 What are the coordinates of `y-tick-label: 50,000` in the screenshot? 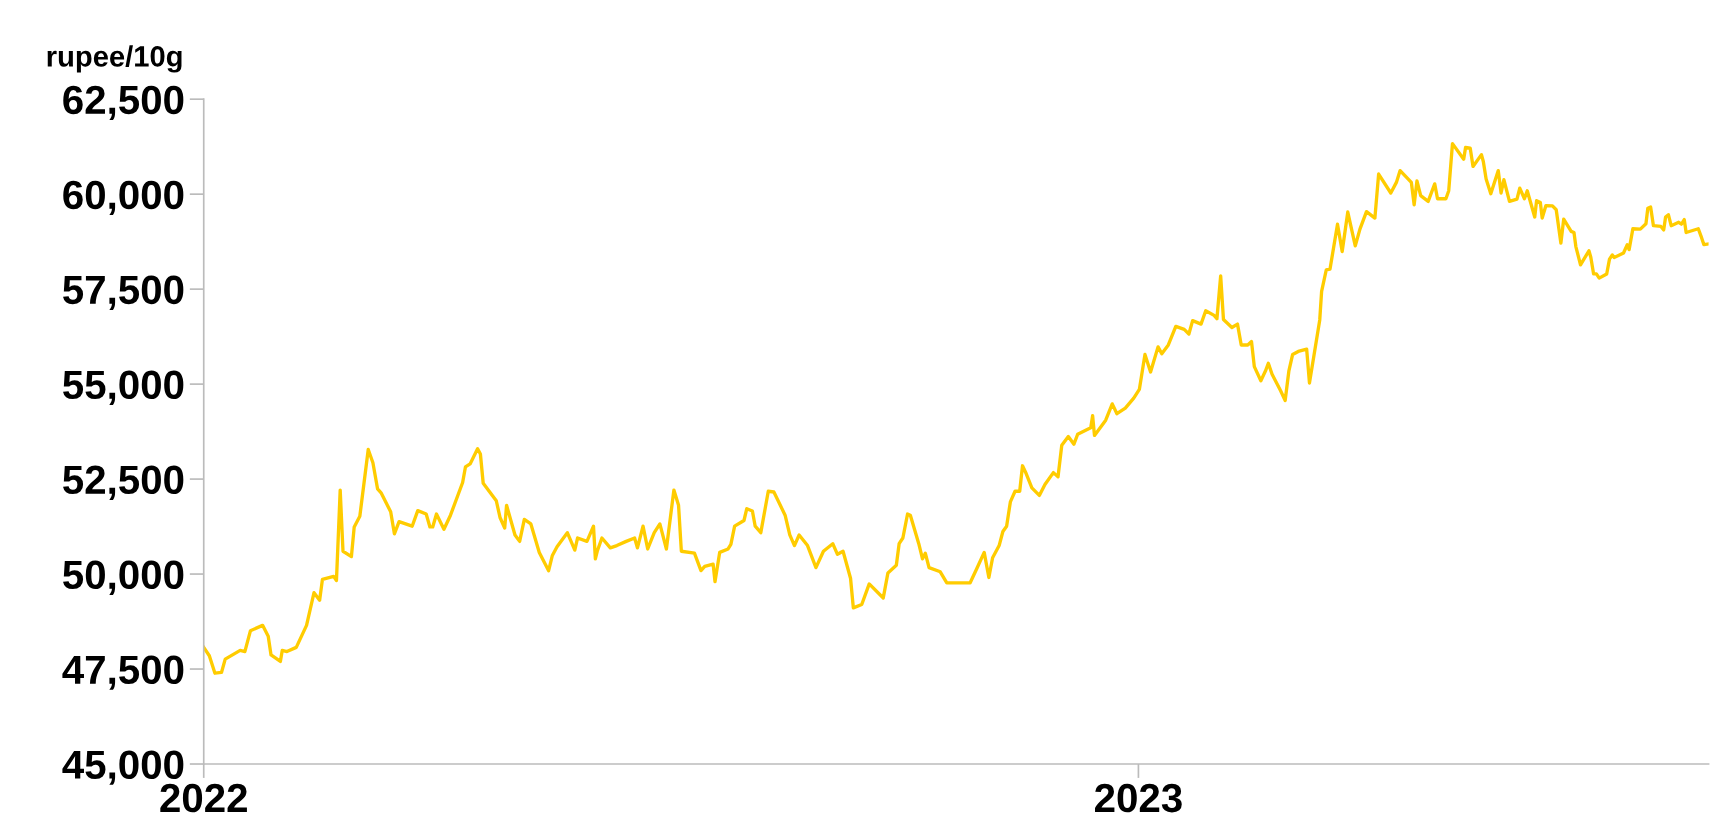 It's located at (123, 577).